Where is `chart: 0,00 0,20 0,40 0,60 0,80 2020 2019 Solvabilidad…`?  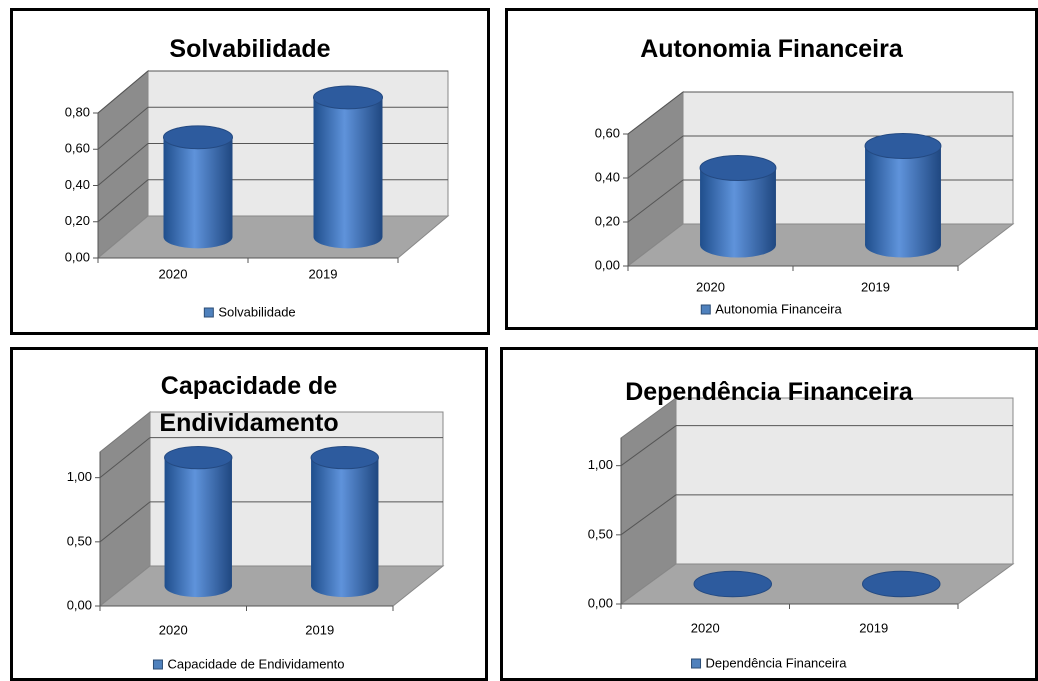 chart: 0,00 0,20 0,40 0,60 0,80 2020 2019 Solvabilidad… is located at coordinates (257, 194).